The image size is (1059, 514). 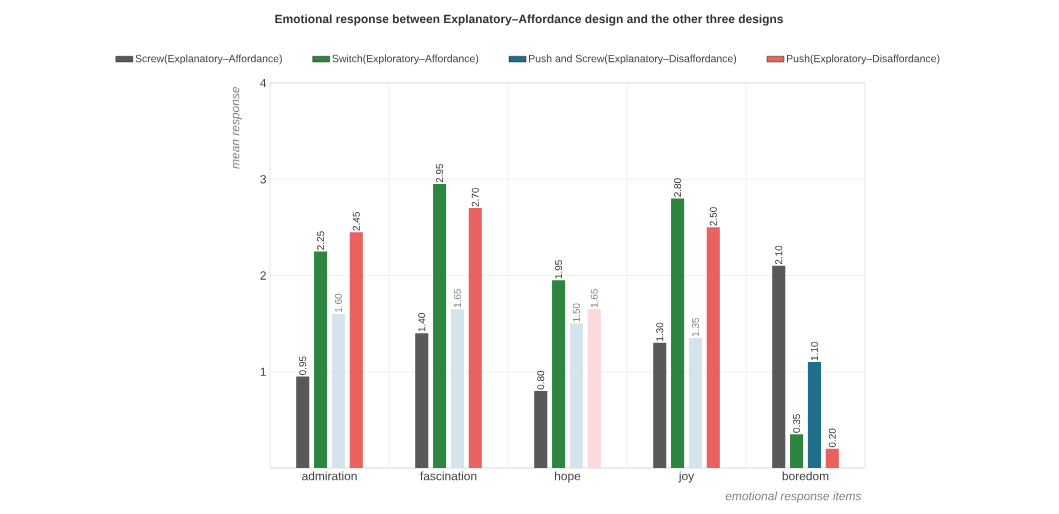 I want to click on data-label: 1.40, so click(x=422, y=322).